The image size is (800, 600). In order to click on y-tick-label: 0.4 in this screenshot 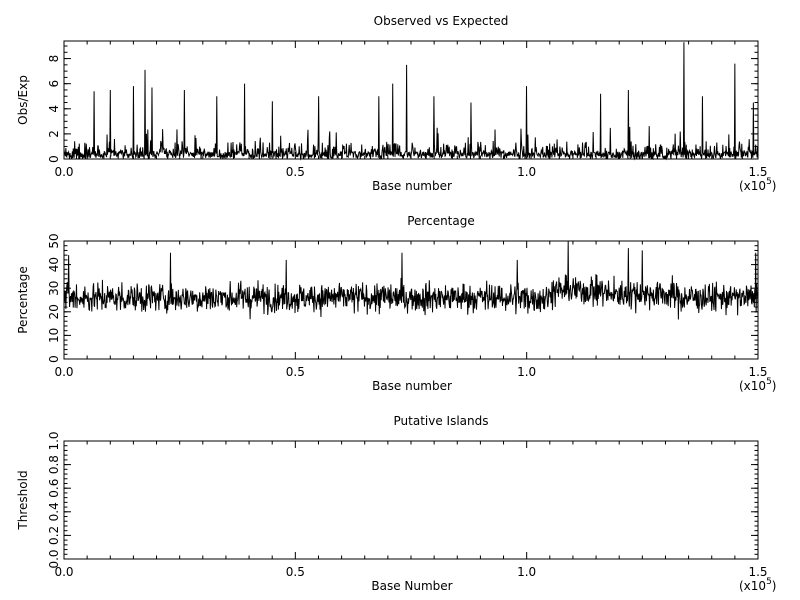, I will do `click(54, 511)`.